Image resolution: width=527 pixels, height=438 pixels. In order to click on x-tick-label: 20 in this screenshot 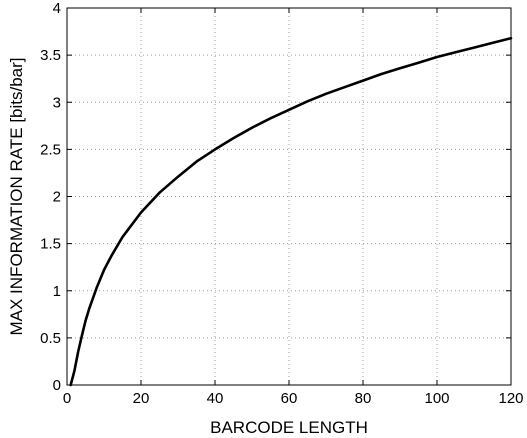, I will do `click(141, 398)`.